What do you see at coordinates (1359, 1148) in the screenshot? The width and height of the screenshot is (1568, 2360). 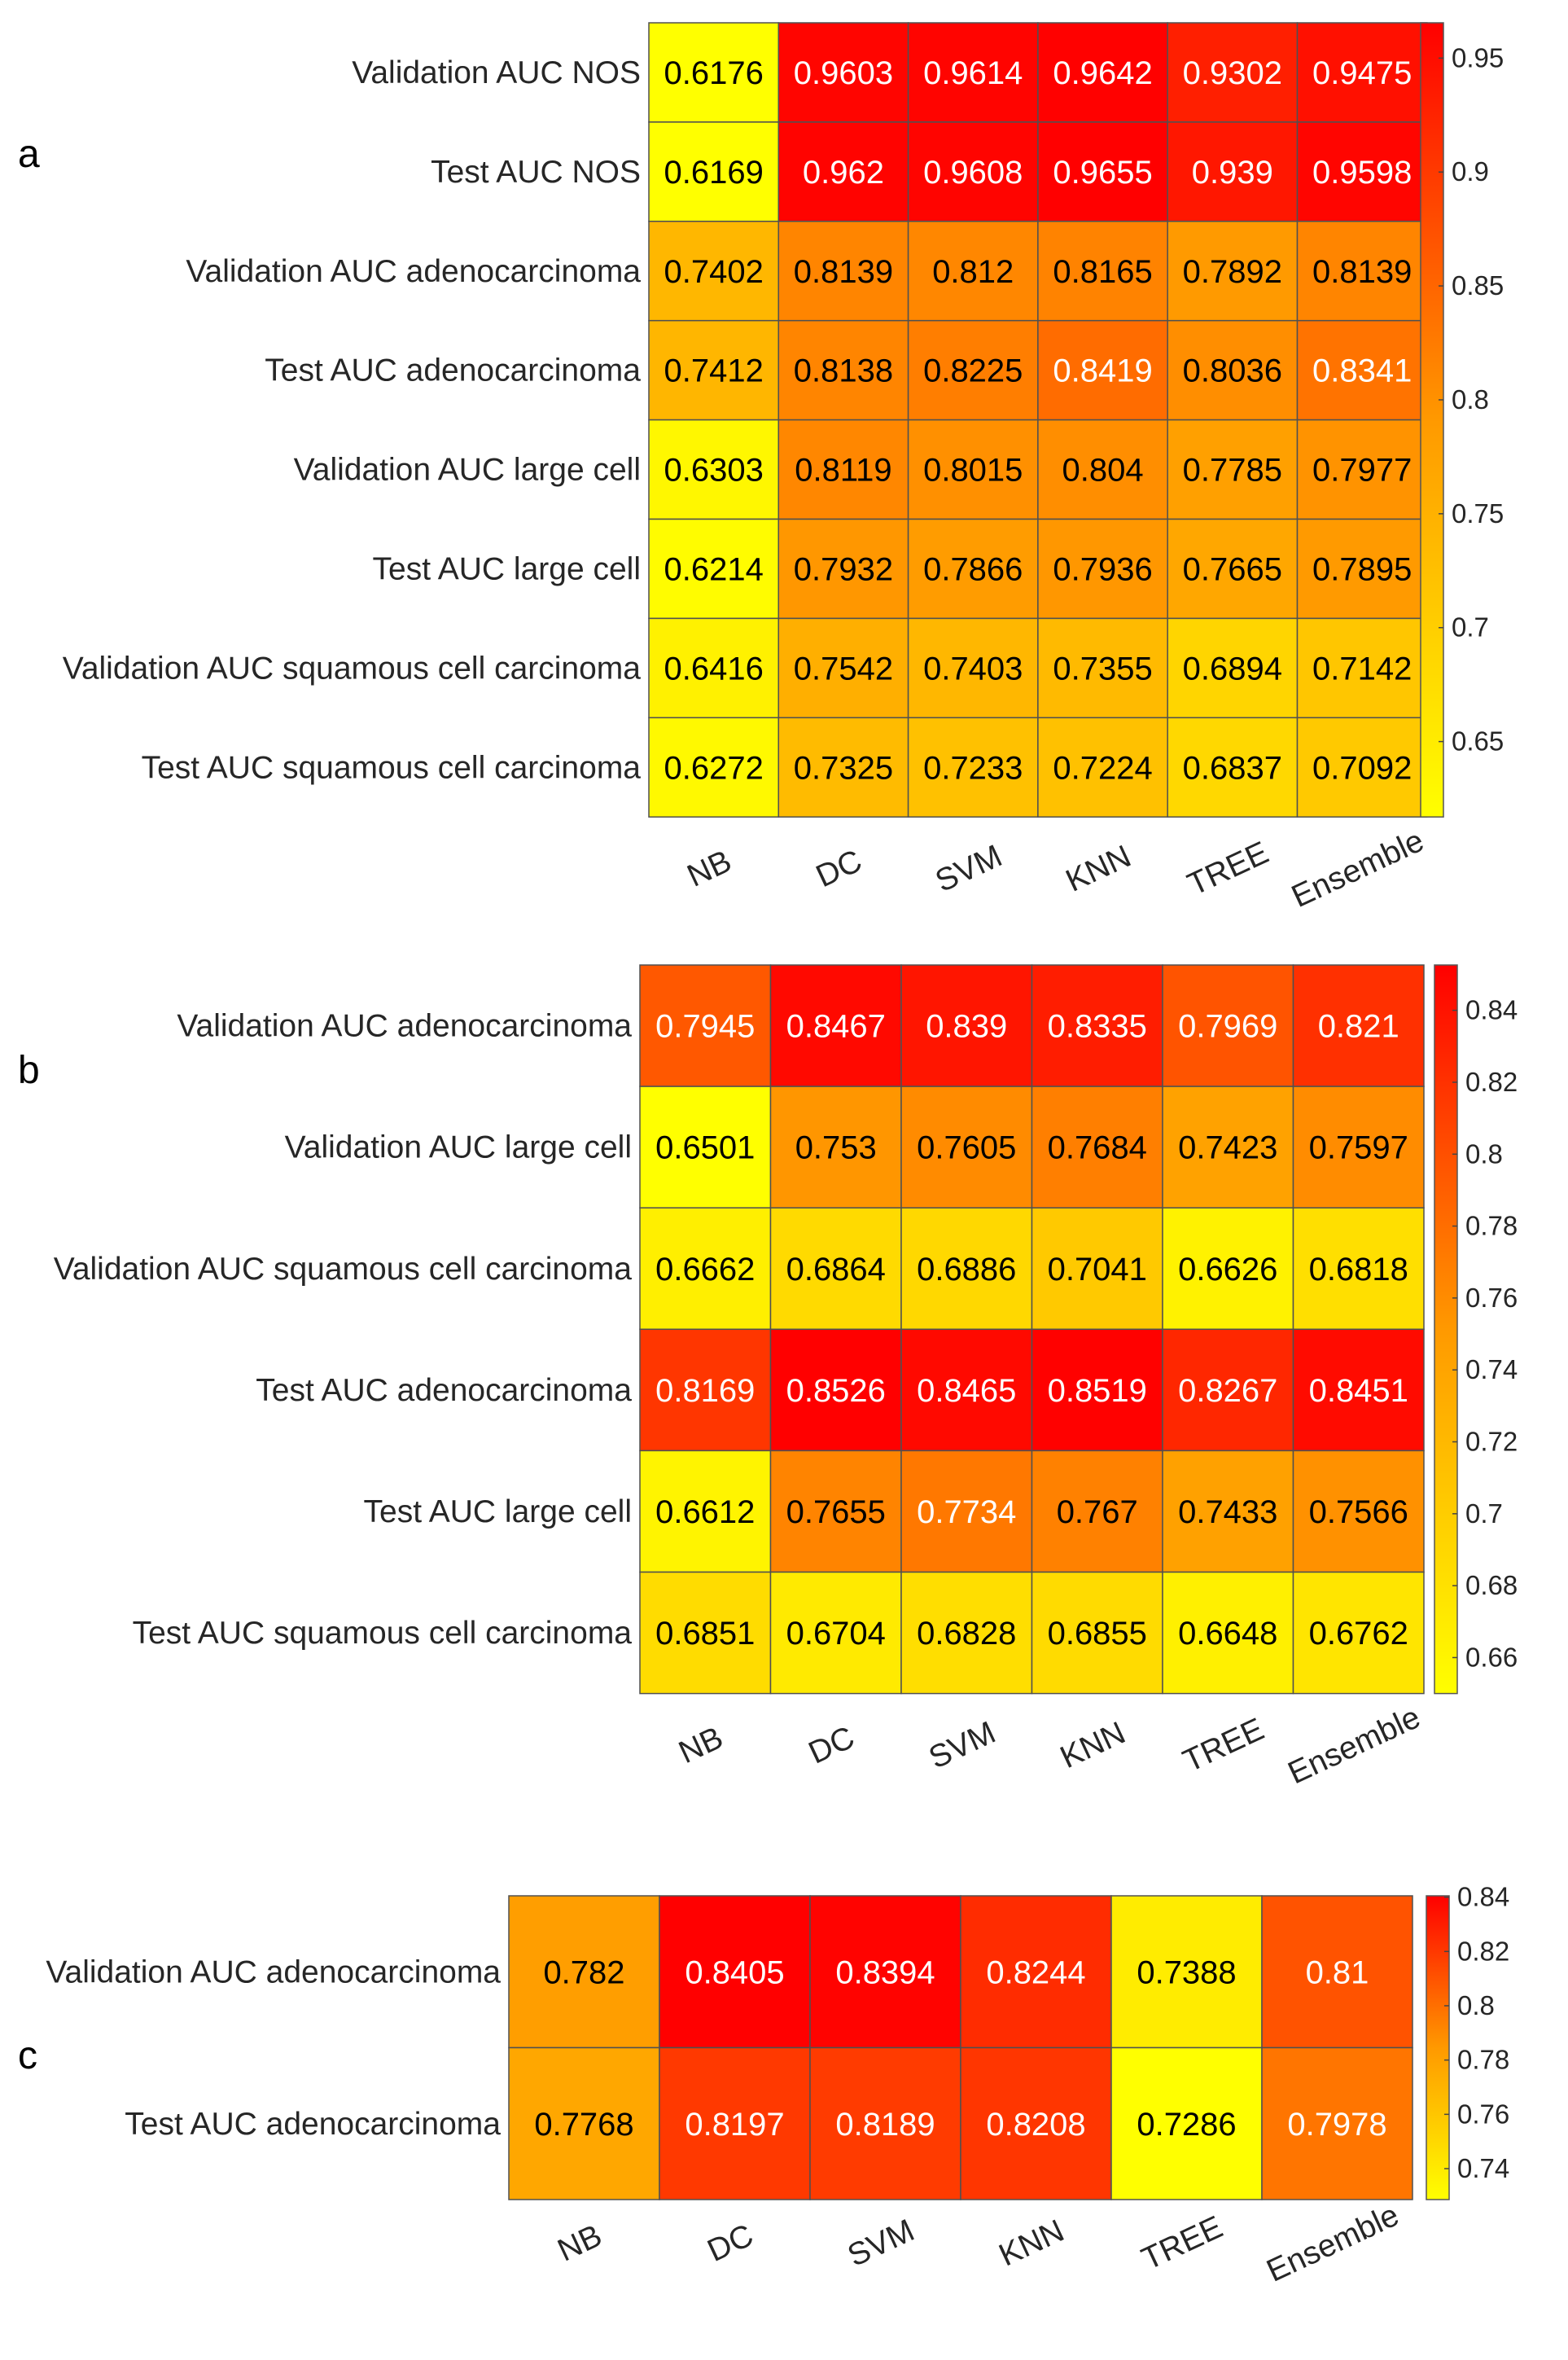 I see `cell-value-label: 0.7597` at bounding box center [1359, 1148].